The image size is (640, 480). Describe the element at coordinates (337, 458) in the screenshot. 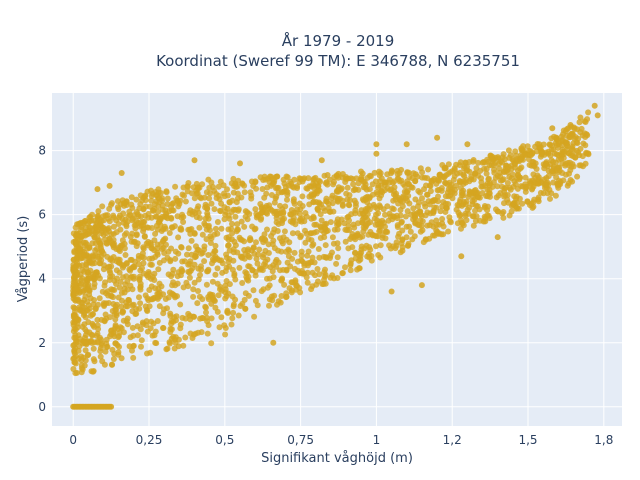

I see `x-axis-label: Signifikant våghöjd (m)` at that location.